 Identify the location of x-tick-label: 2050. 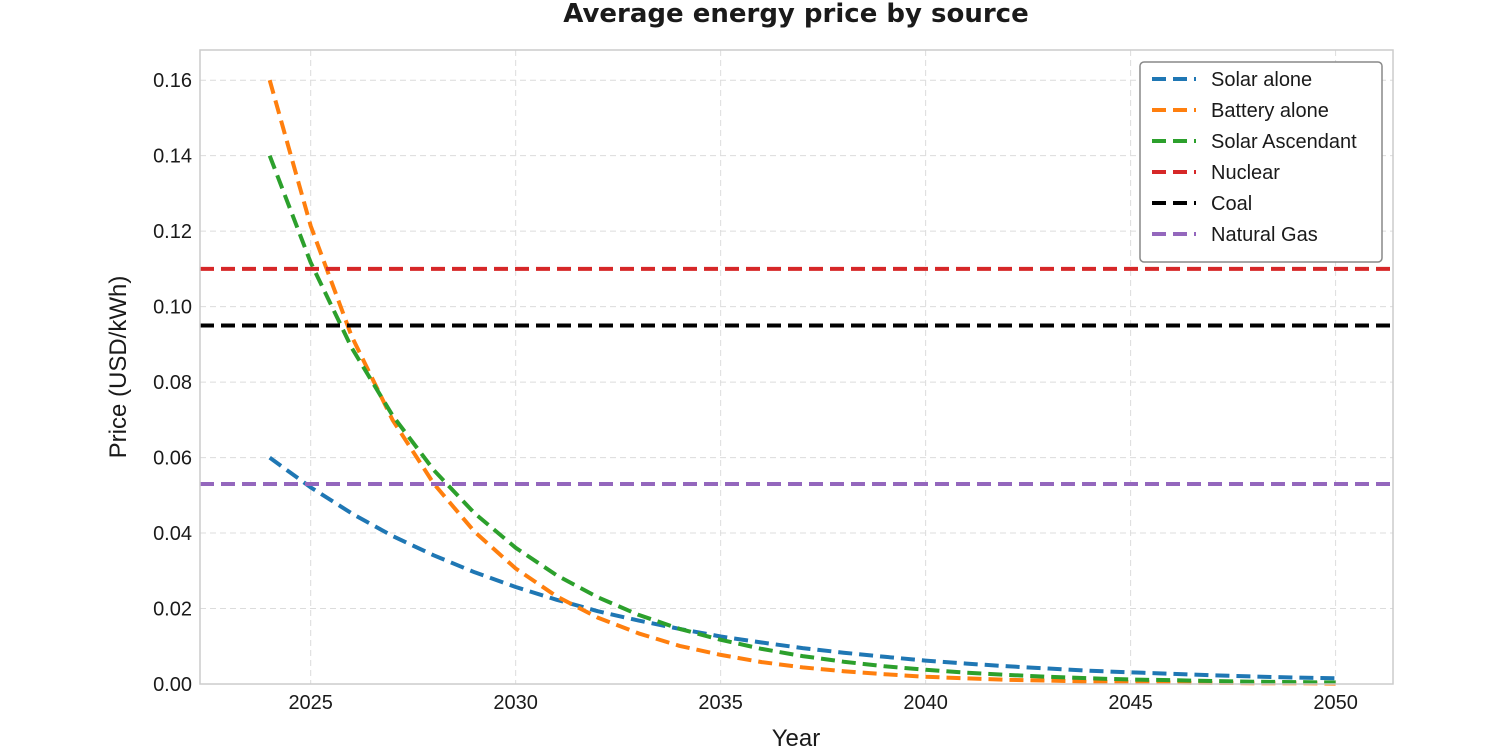
(1335, 703).